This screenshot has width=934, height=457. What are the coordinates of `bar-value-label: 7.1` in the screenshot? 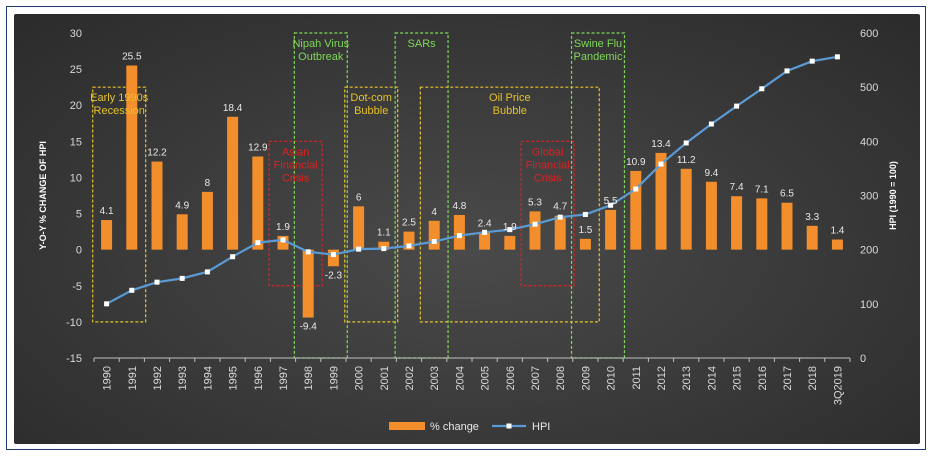 It's located at (762, 189).